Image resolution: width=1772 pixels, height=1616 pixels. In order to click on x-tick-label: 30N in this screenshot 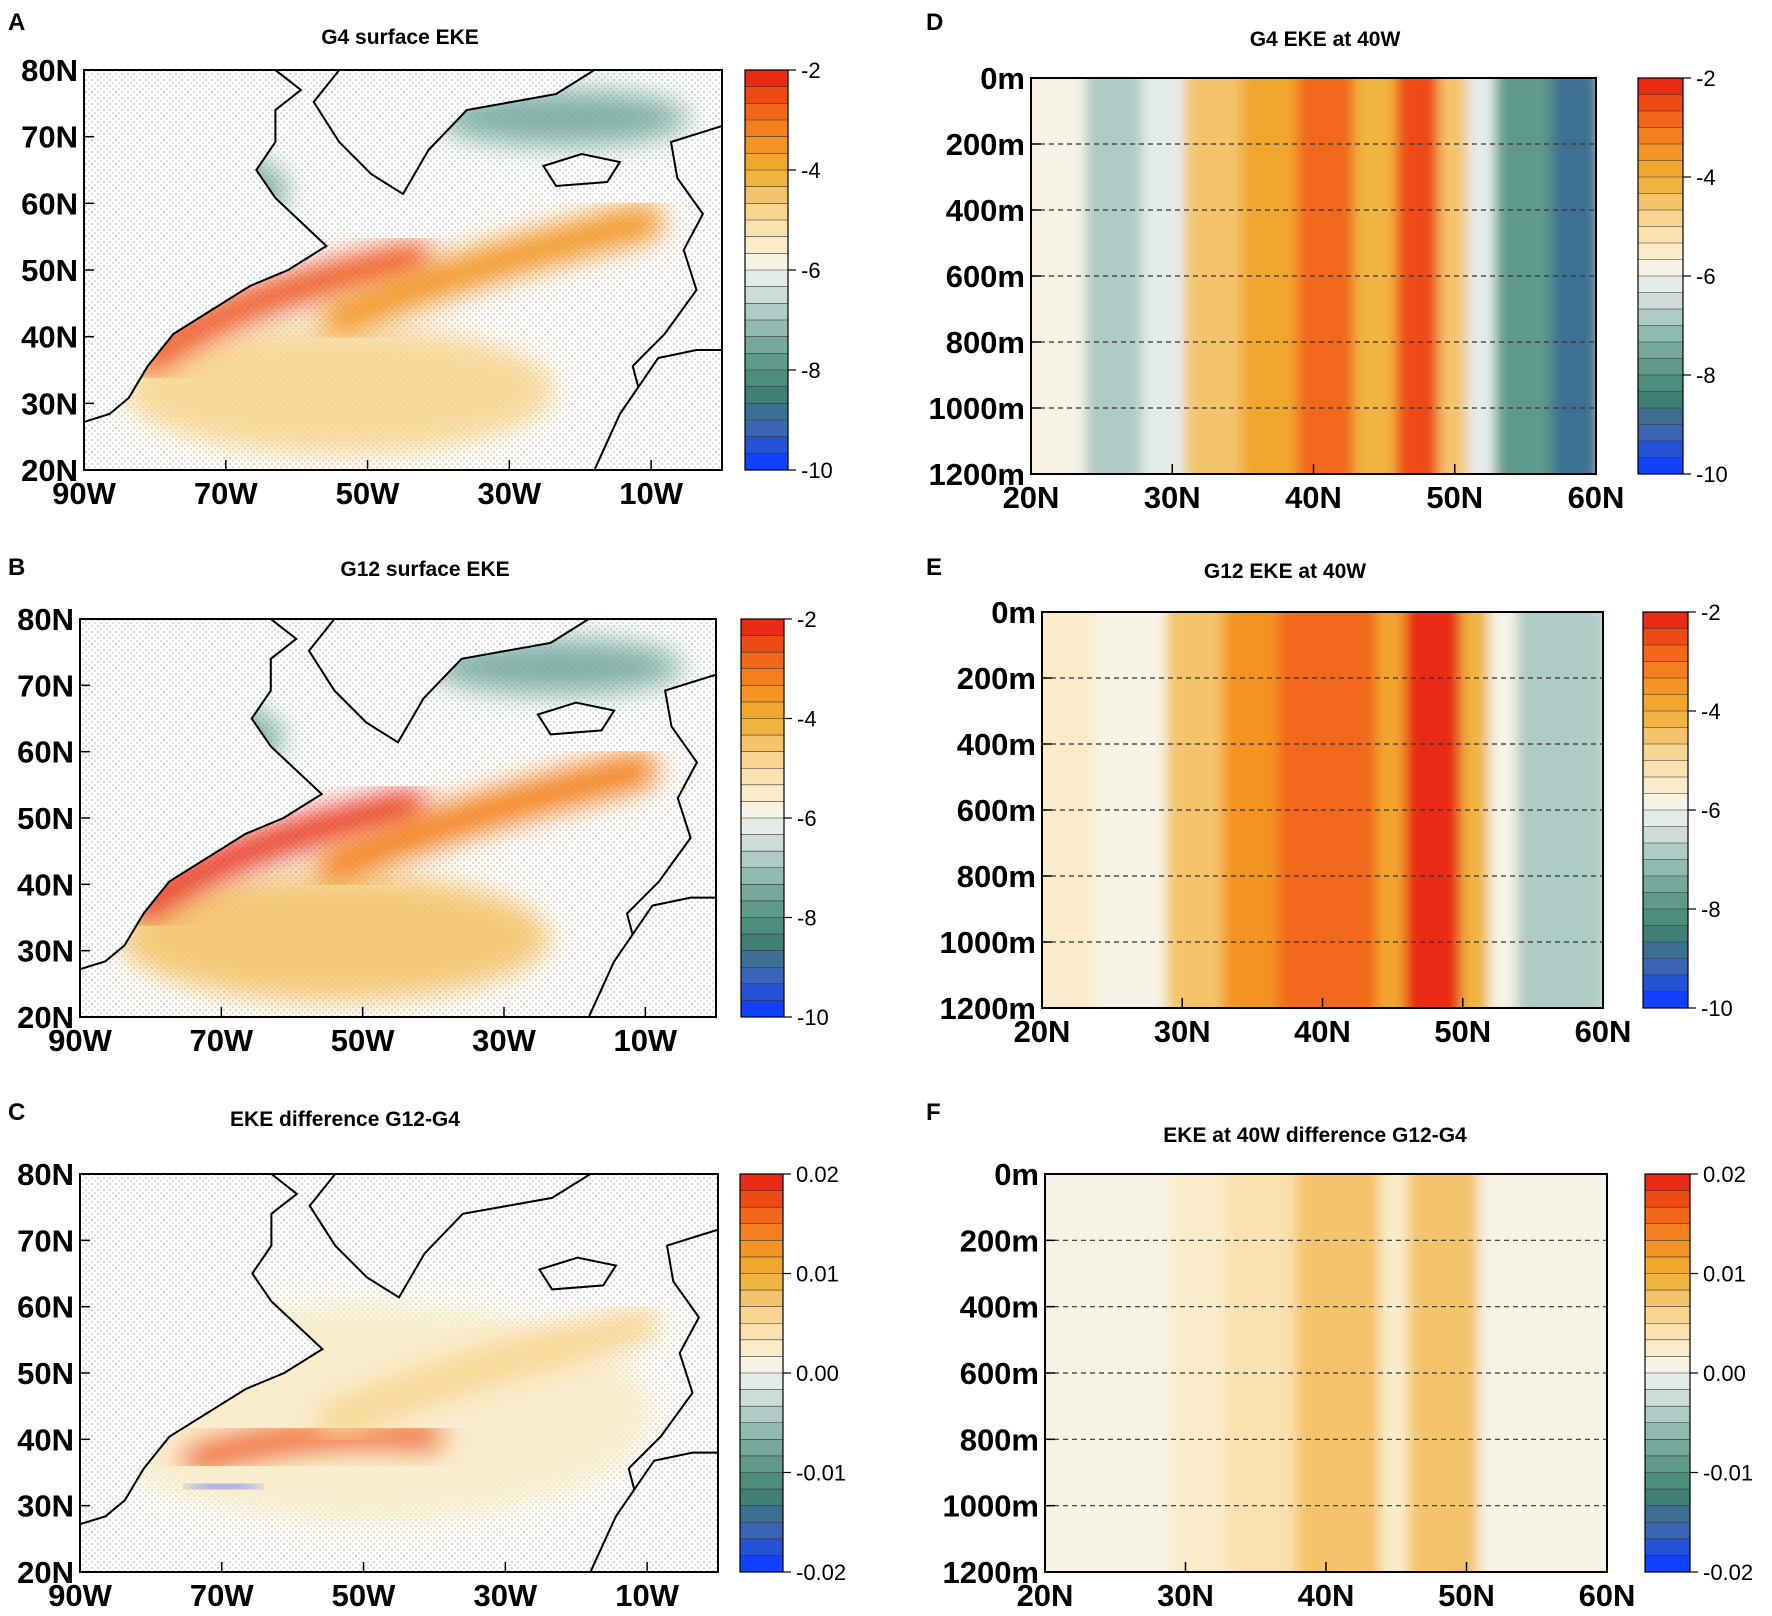, I will do `click(1185, 1594)`.